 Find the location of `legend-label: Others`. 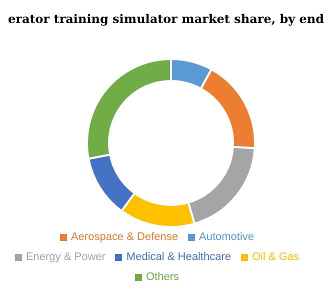

legend-label: Others is located at coordinates (162, 277).